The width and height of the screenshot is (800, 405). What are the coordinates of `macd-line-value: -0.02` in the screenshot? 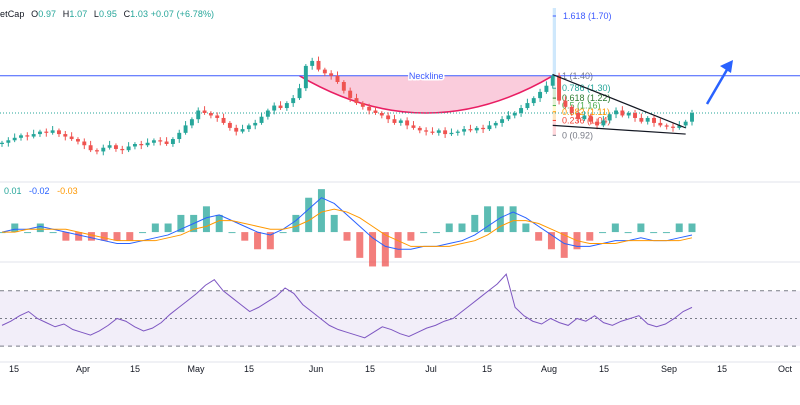 It's located at (39, 191).